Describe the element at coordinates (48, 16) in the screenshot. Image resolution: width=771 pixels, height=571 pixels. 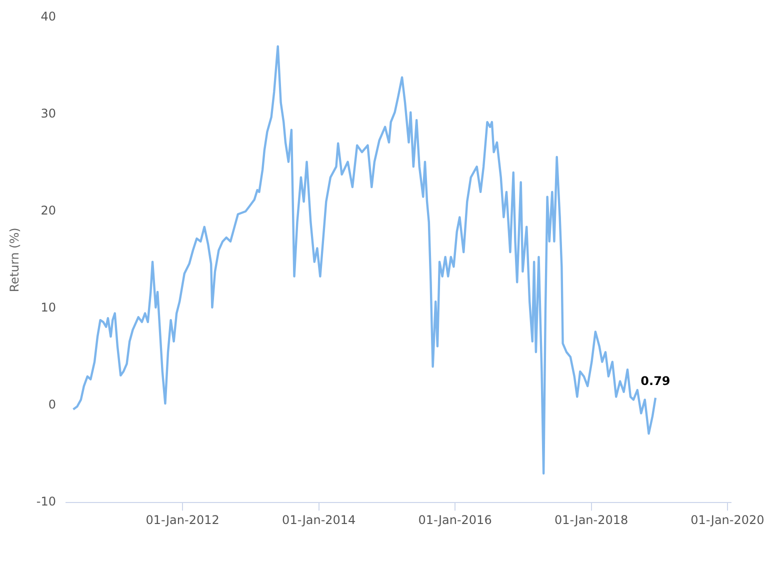
I see `y-tick-label: 40` at that location.